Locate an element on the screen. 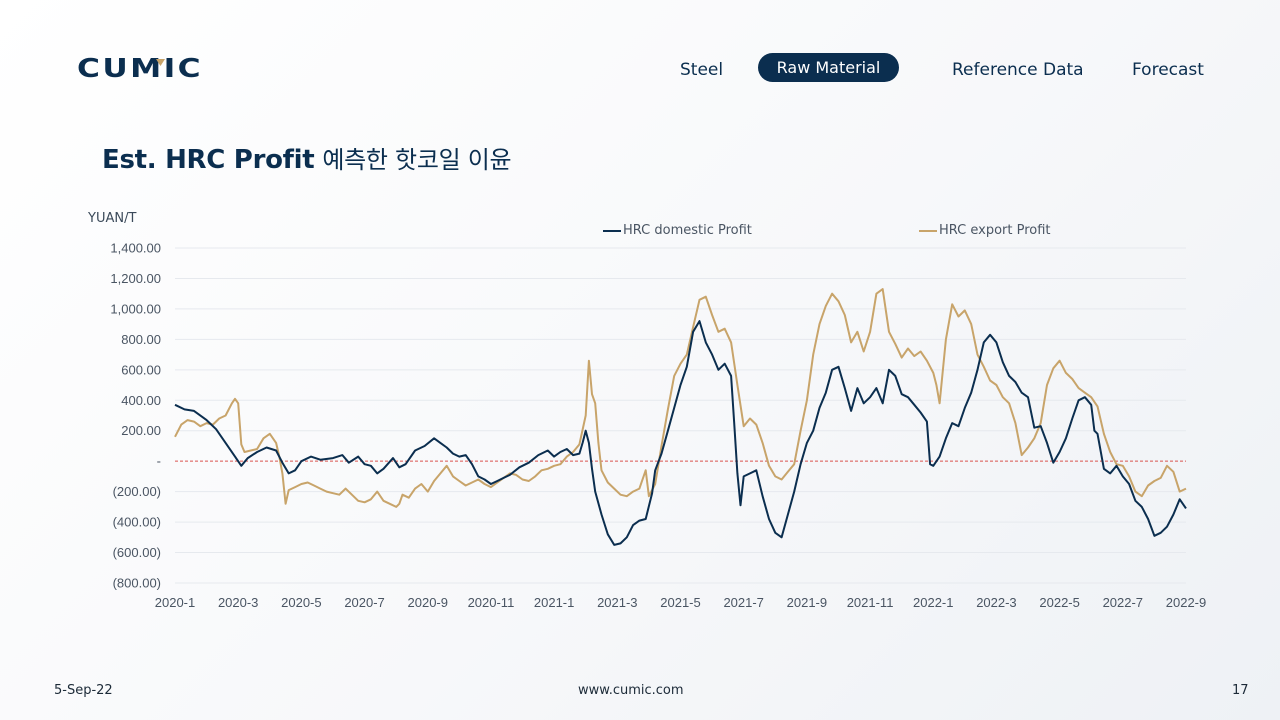  legend-export: HRC export Profit is located at coordinates (985, 230).